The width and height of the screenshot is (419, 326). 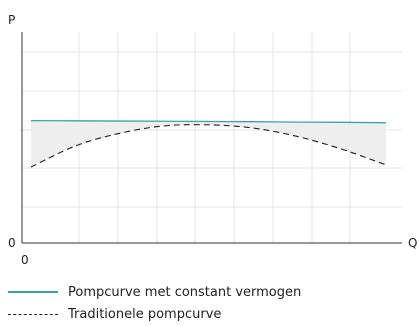 What do you see at coordinates (145, 314) in the screenshot?
I see `legend-label: Traditionele pompcurve` at bounding box center [145, 314].